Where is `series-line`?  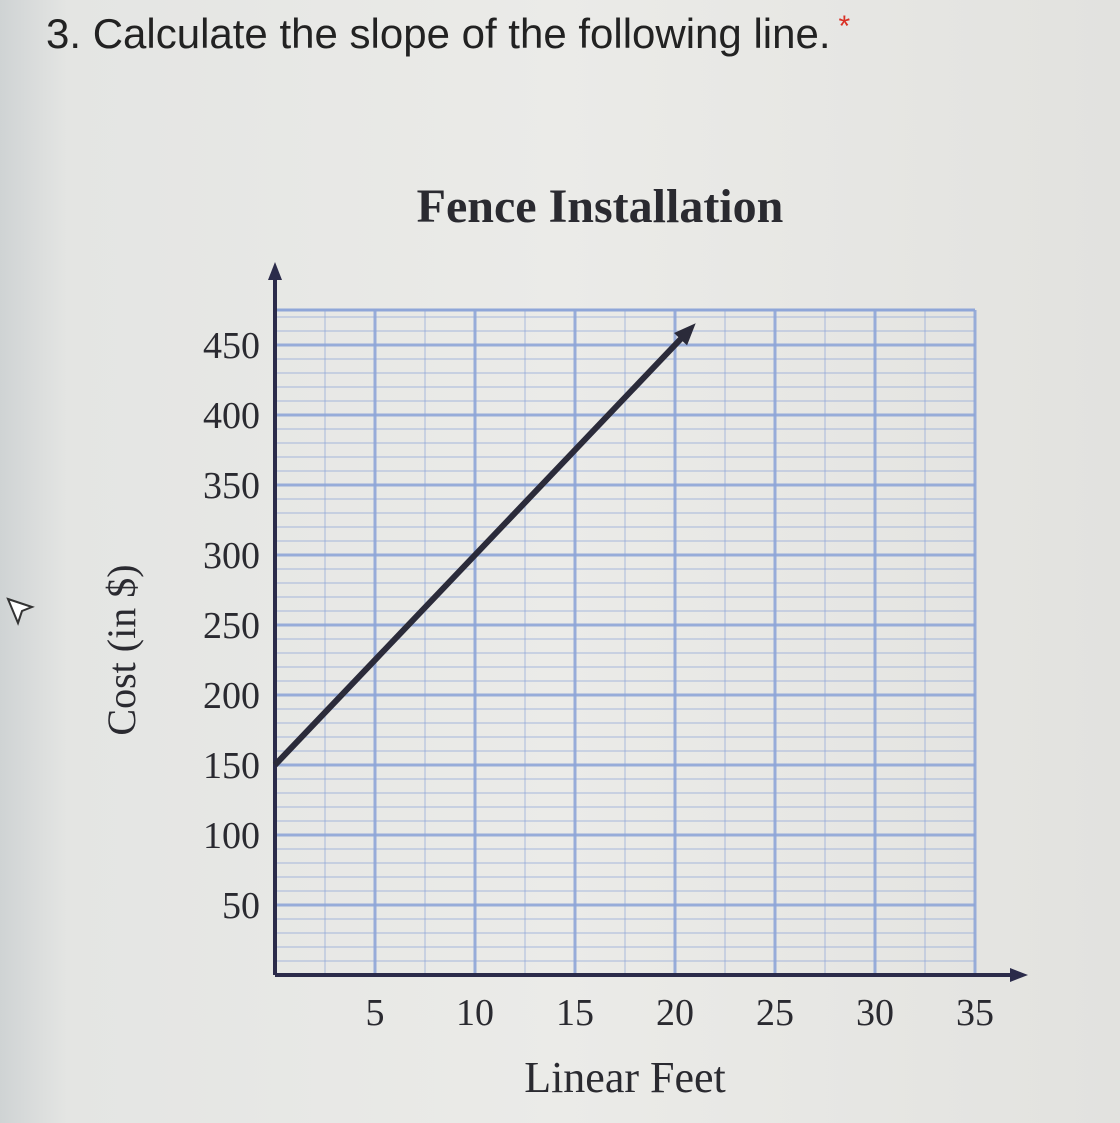
series-line is located at coordinates (481, 548).